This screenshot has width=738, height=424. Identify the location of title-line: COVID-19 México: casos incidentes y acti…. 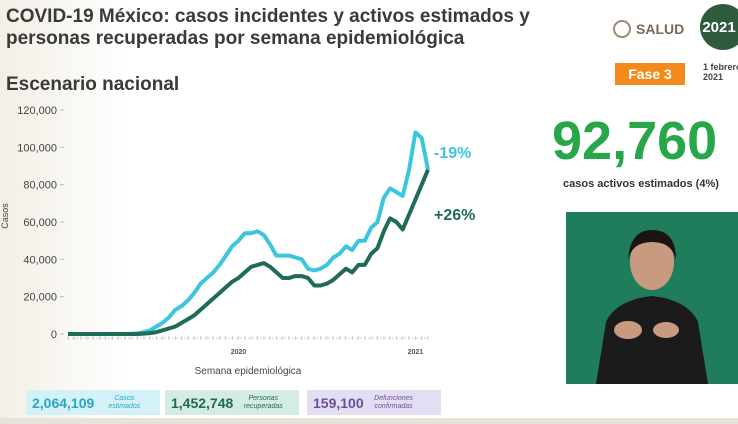
(268, 16).